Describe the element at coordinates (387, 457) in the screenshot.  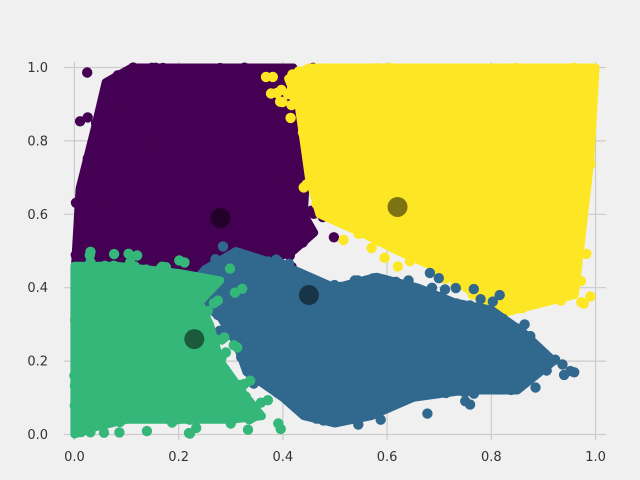
I see `x-tick-label: 0.6` at that location.